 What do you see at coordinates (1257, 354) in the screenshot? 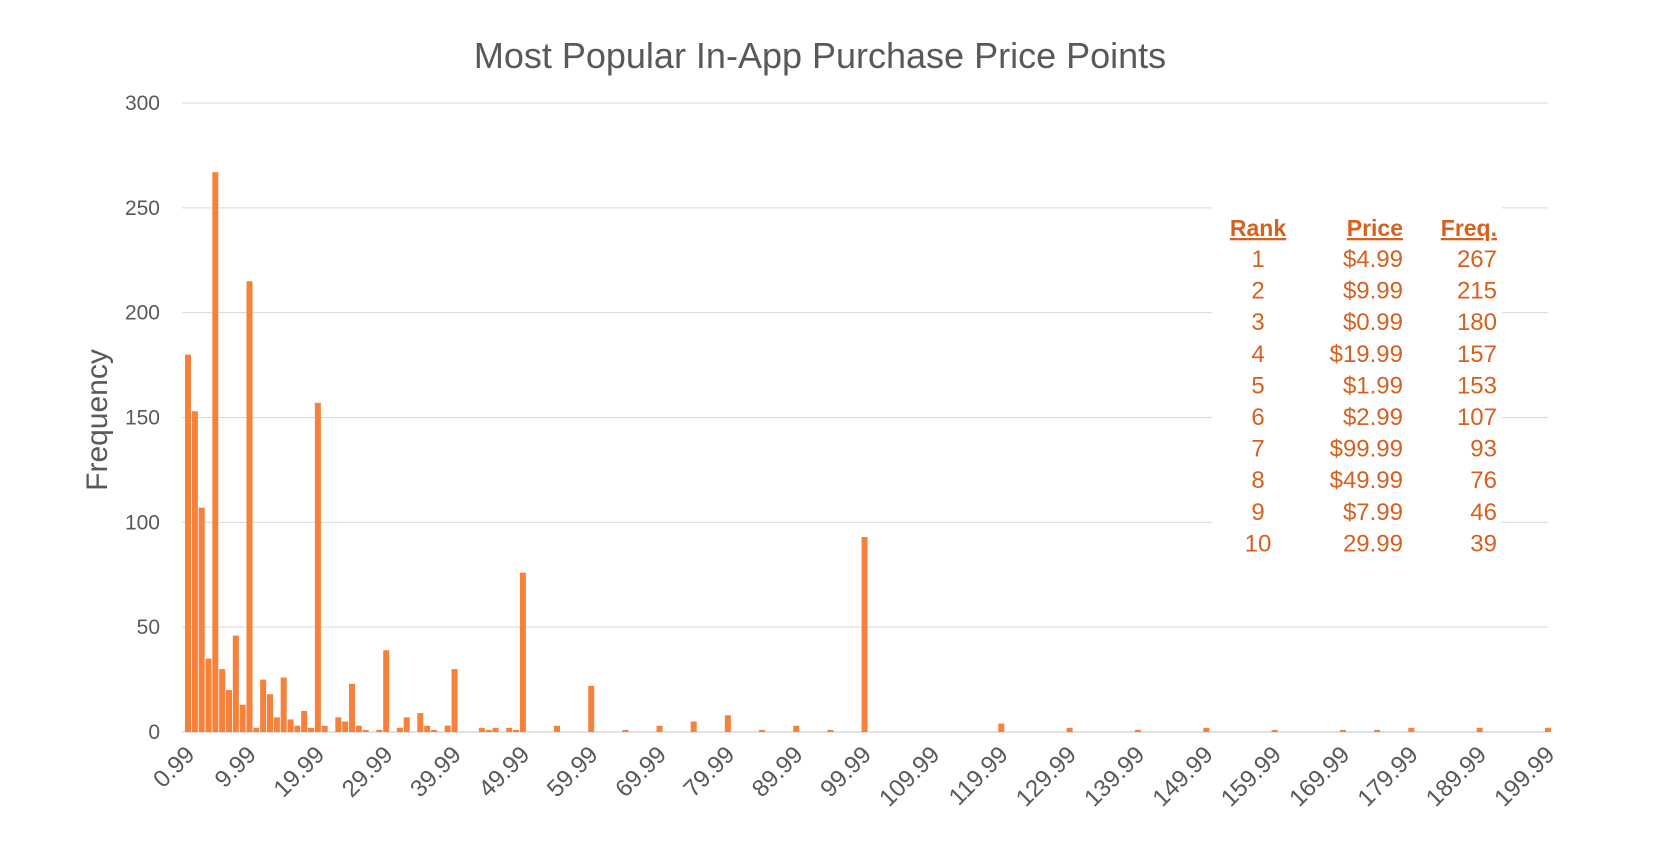
I see `table-cell: 4` at bounding box center [1257, 354].